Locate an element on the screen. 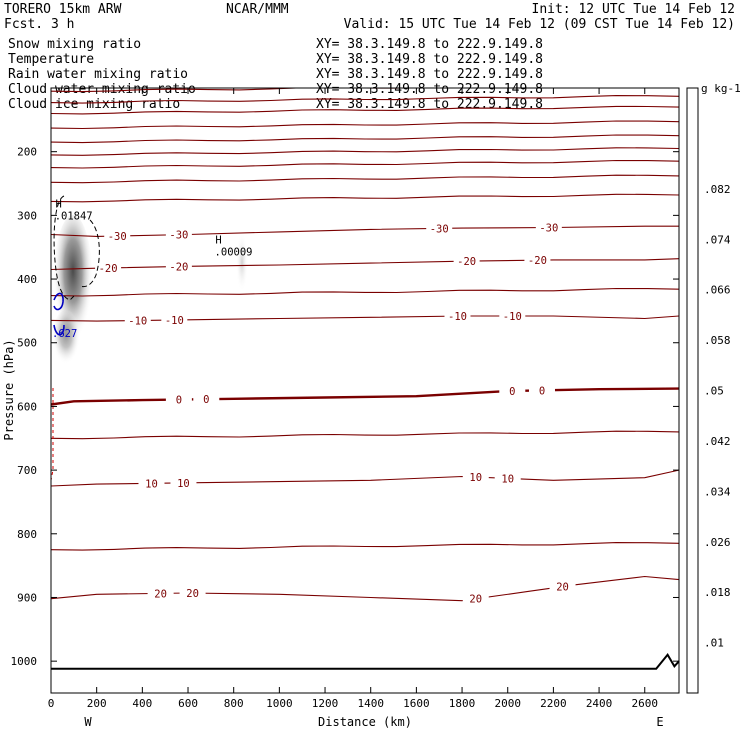 The image size is (740, 740). colorbar-tick-label: .01 is located at coordinates (714, 643).